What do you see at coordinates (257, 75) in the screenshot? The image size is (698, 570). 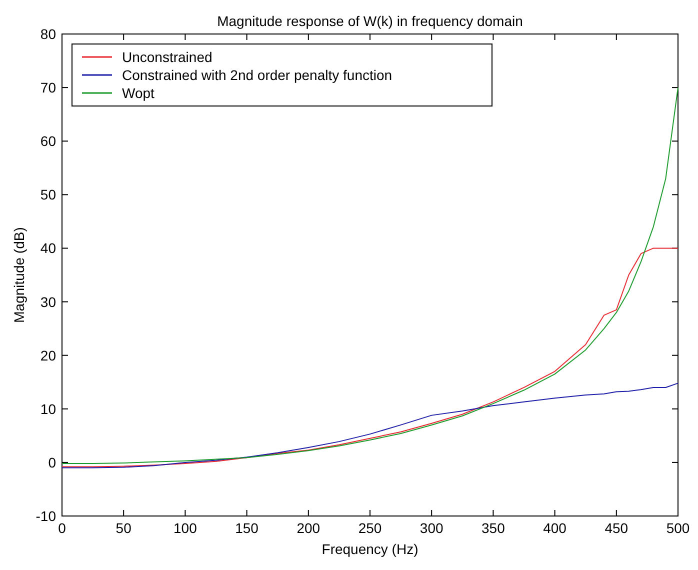 I see `legend-label: Constrained with 2nd order penalty function` at bounding box center [257, 75].